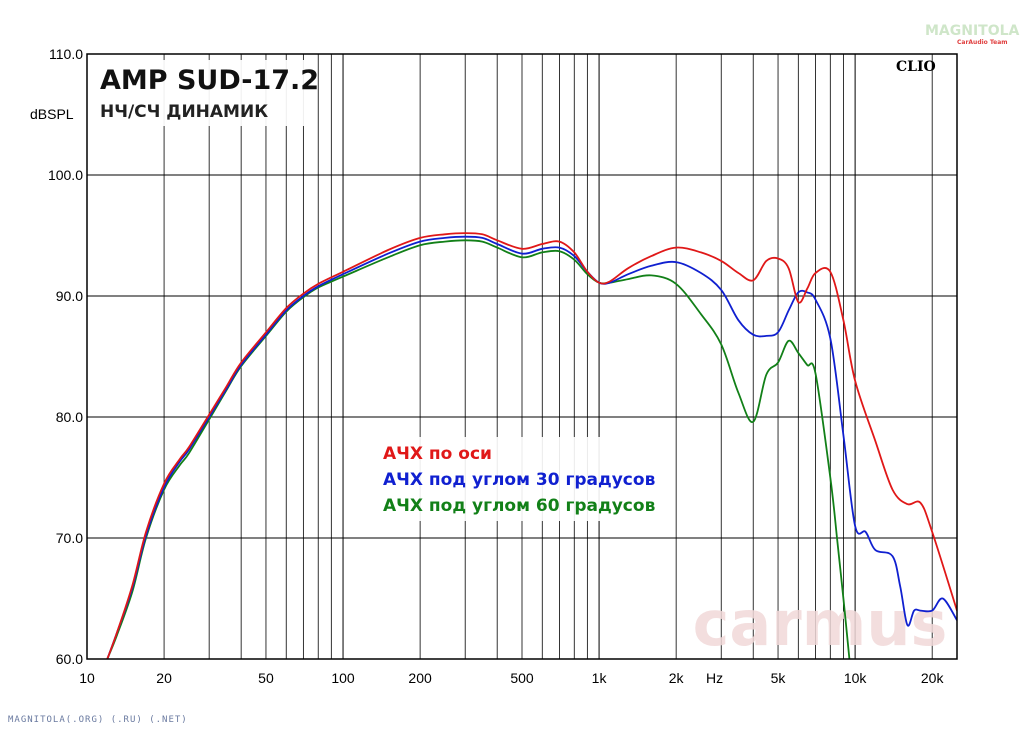  I want to click on x-tick-label: 20, so click(164, 678).